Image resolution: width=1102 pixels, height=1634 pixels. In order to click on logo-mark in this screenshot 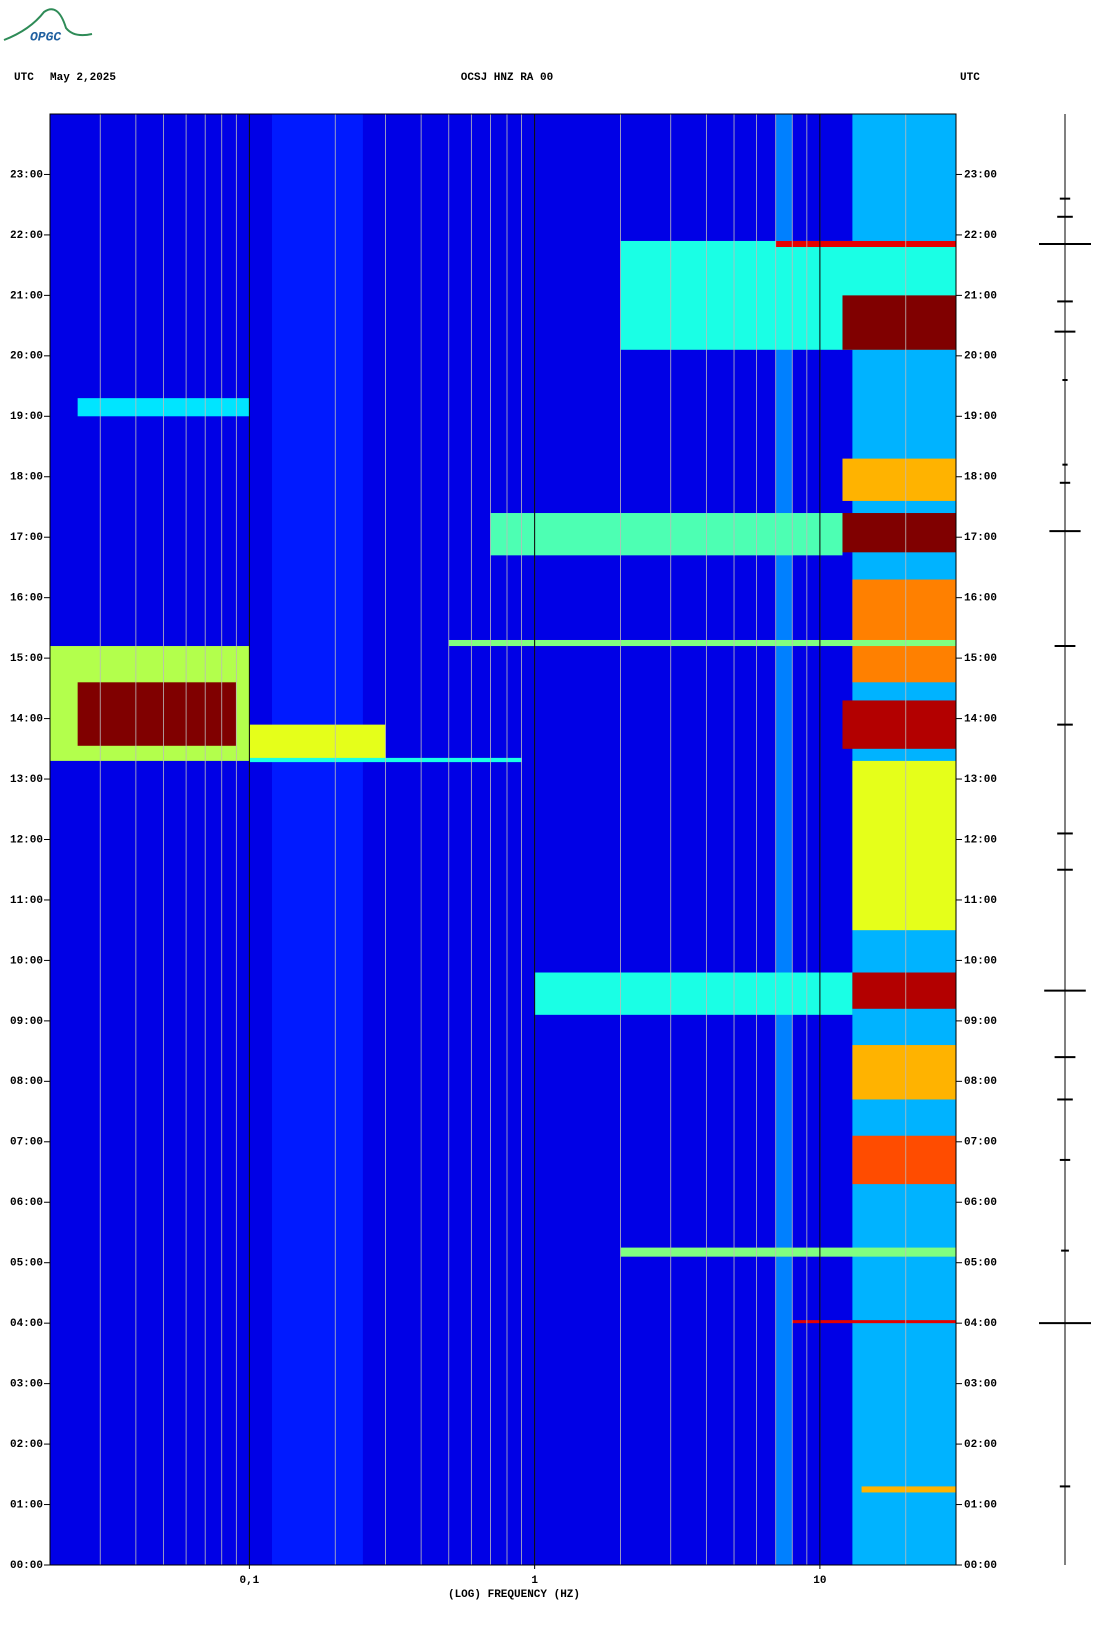, I will do `click(48, 24)`.